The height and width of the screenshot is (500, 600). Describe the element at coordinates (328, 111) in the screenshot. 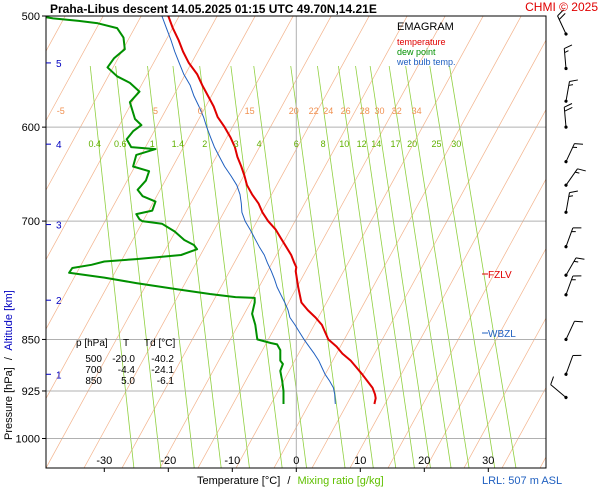

I see `dry-adiabat-label: 24` at that location.